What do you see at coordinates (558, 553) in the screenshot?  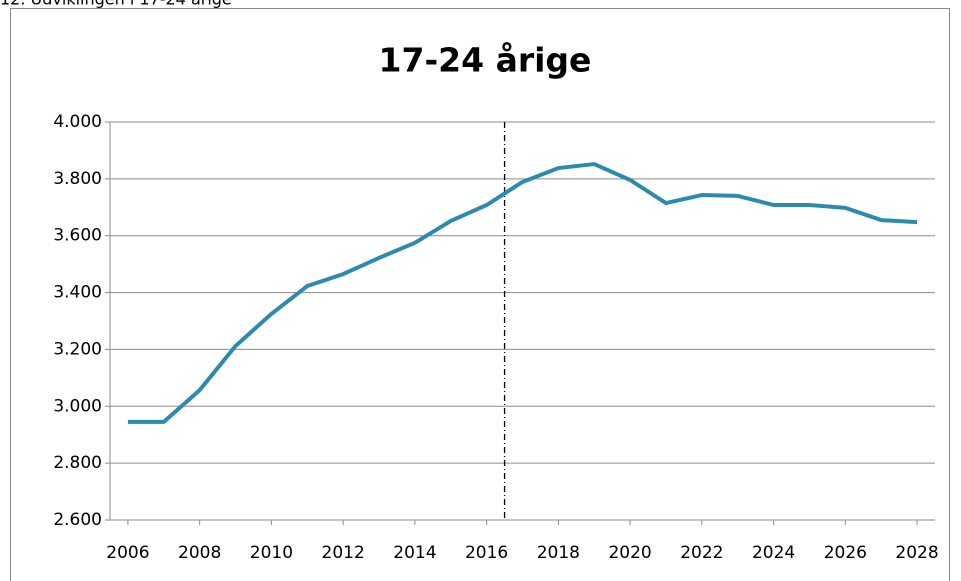 I see `x-tick-label: 2018` at bounding box center [558, 553].